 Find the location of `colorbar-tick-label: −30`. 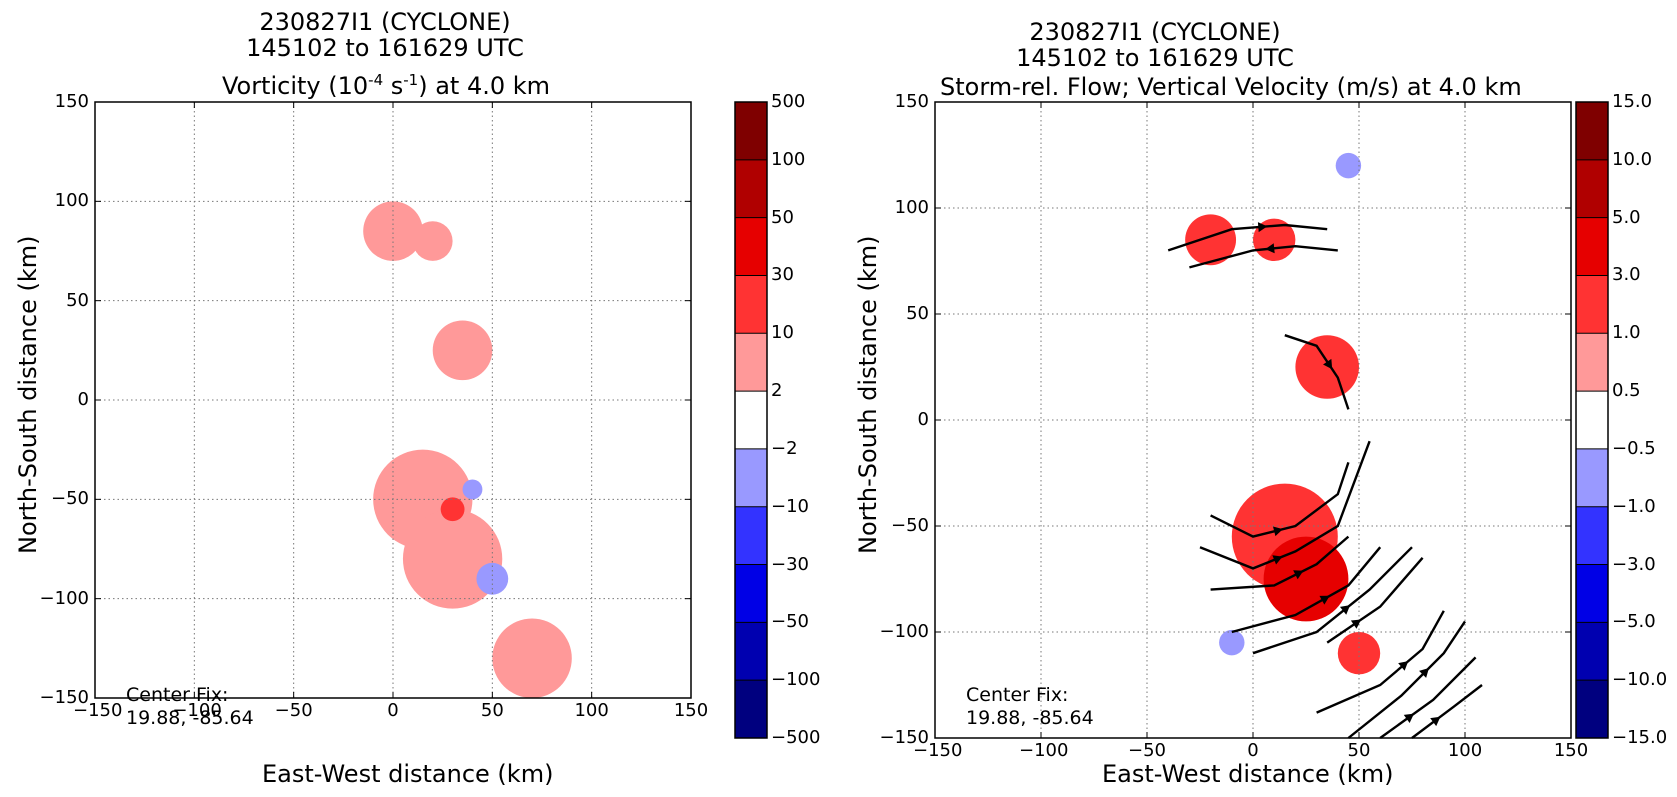

colorbar-tick-label: −30 is located at coordinates (790, 564).